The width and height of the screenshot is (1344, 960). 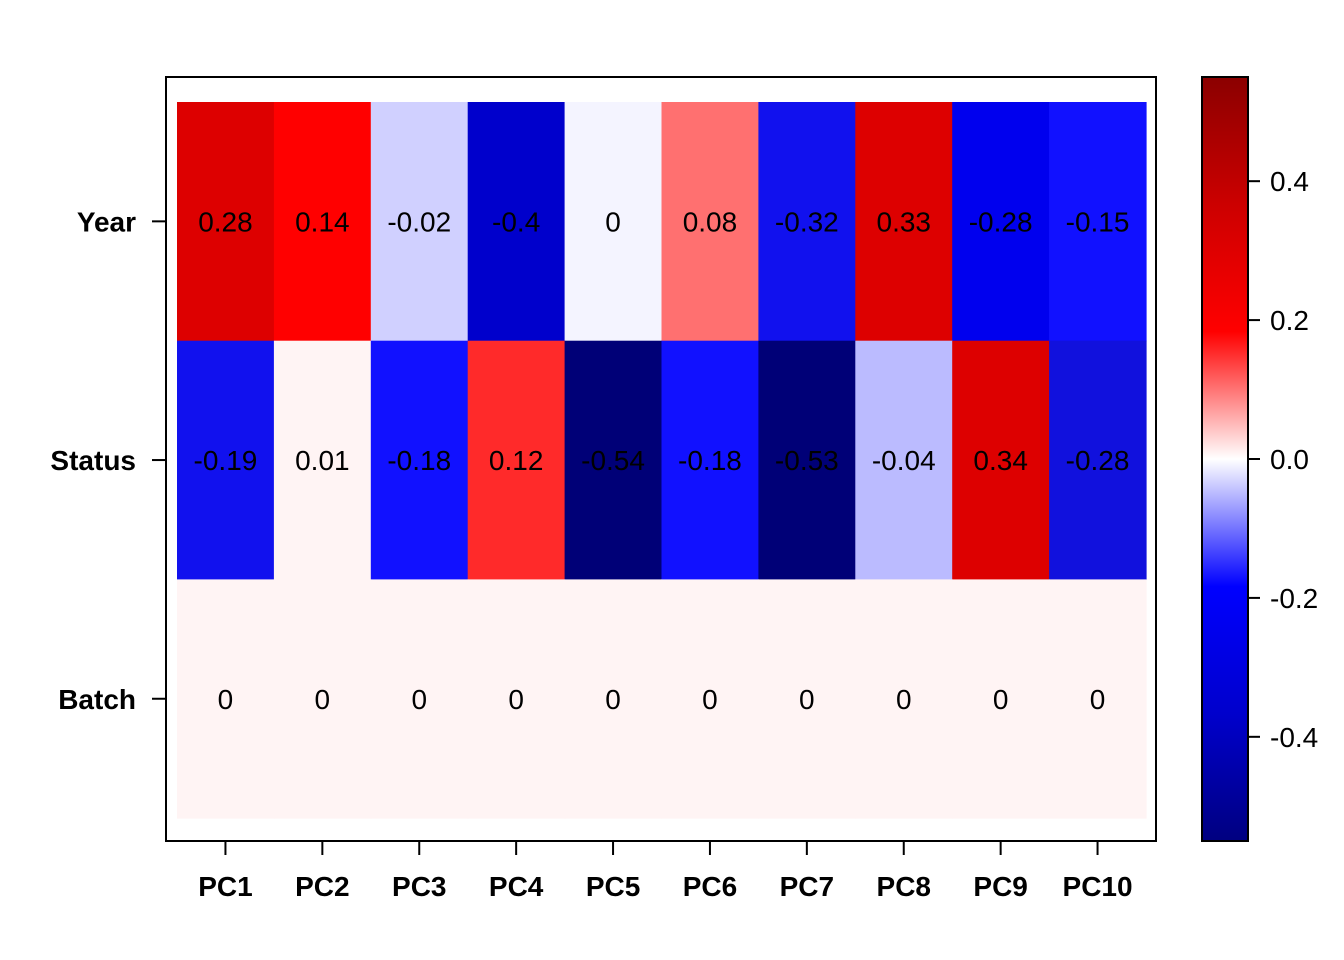 I want to click on cell-value-label: -0.02, so click(x=419, y=221).